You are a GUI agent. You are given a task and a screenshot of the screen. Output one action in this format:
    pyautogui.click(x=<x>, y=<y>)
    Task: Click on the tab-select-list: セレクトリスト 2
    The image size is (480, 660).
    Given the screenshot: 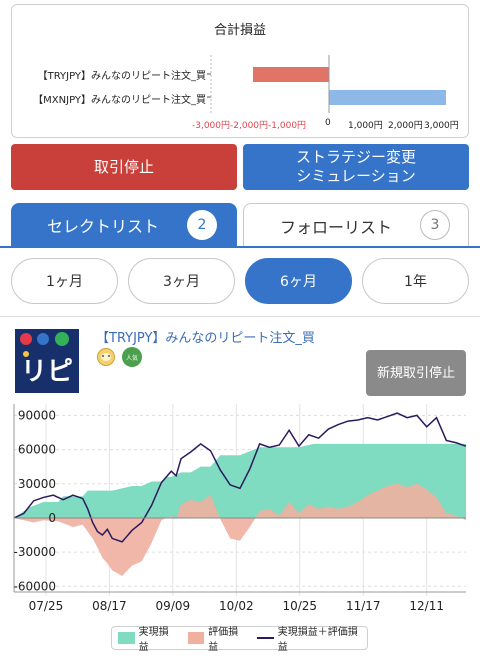 What is the action you would take?
    pyautogui.click(x=124, y=225)
    